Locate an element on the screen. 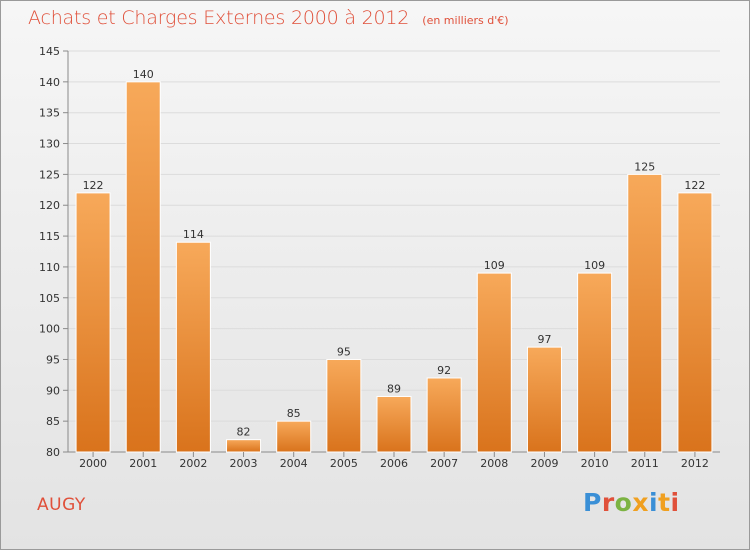  y-tick-label: 100 is located at coordinates (49, 329).